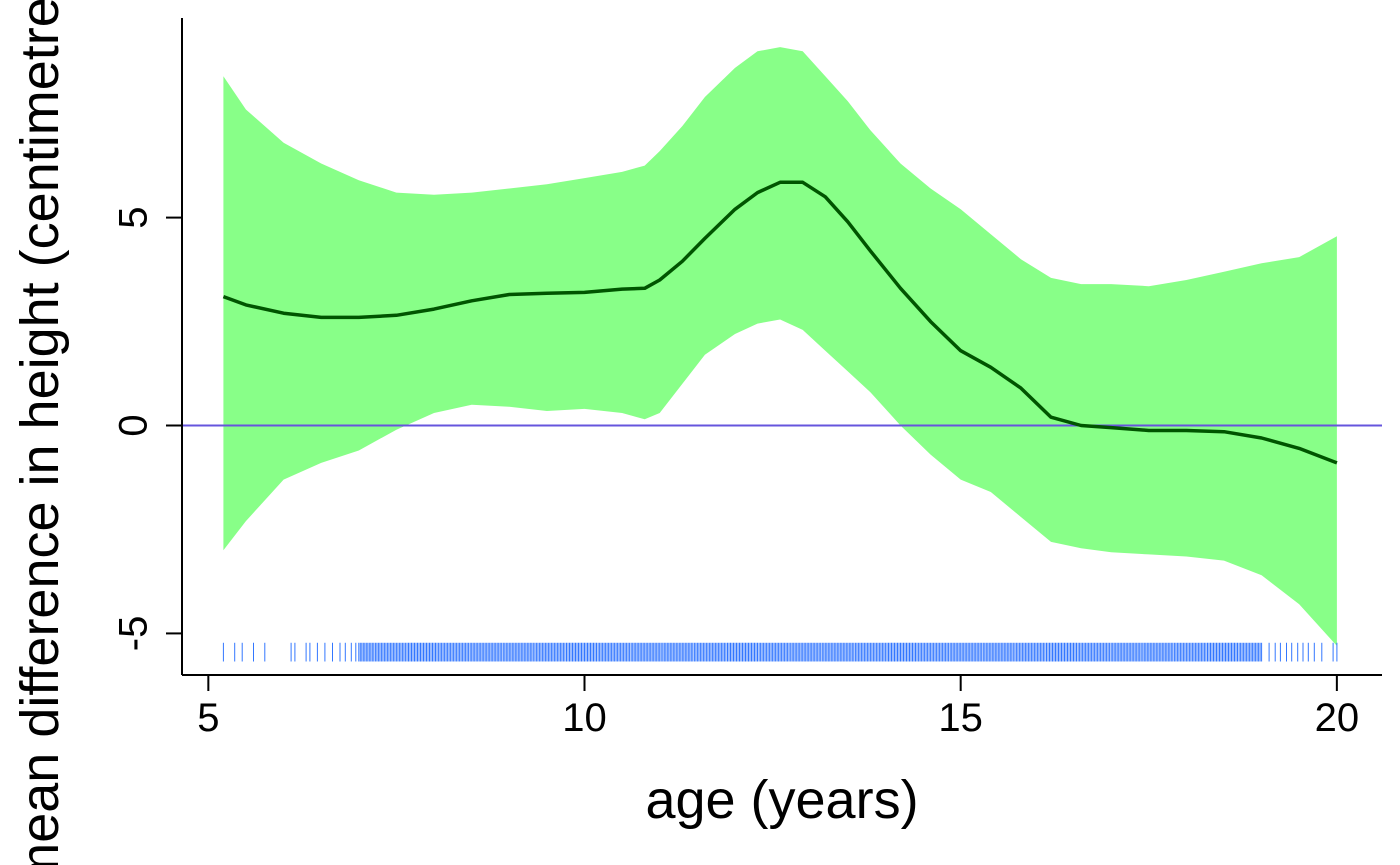 This screenshot has height=865, width=1400. I want to click on x-axis-title: age (years), so click(781, 800).